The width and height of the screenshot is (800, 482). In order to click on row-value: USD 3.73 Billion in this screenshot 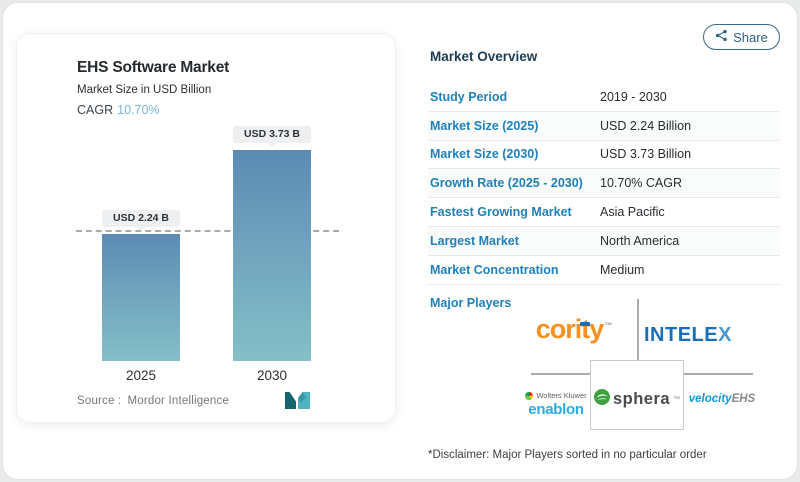, I will do `click(646, 154)`.